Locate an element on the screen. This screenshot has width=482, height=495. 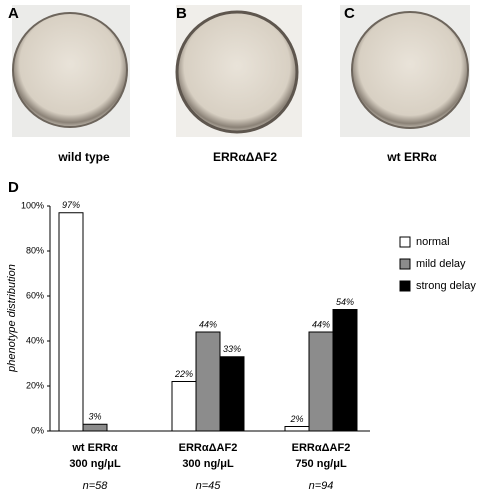
panel-label: D is located at coordinates (13, 187).